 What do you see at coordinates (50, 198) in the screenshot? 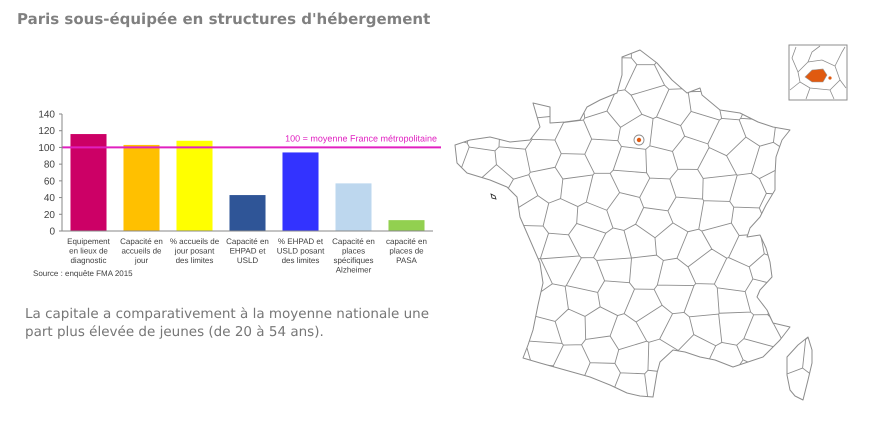
I see `y-tick-label: 40` at bounding box center [50, 198].